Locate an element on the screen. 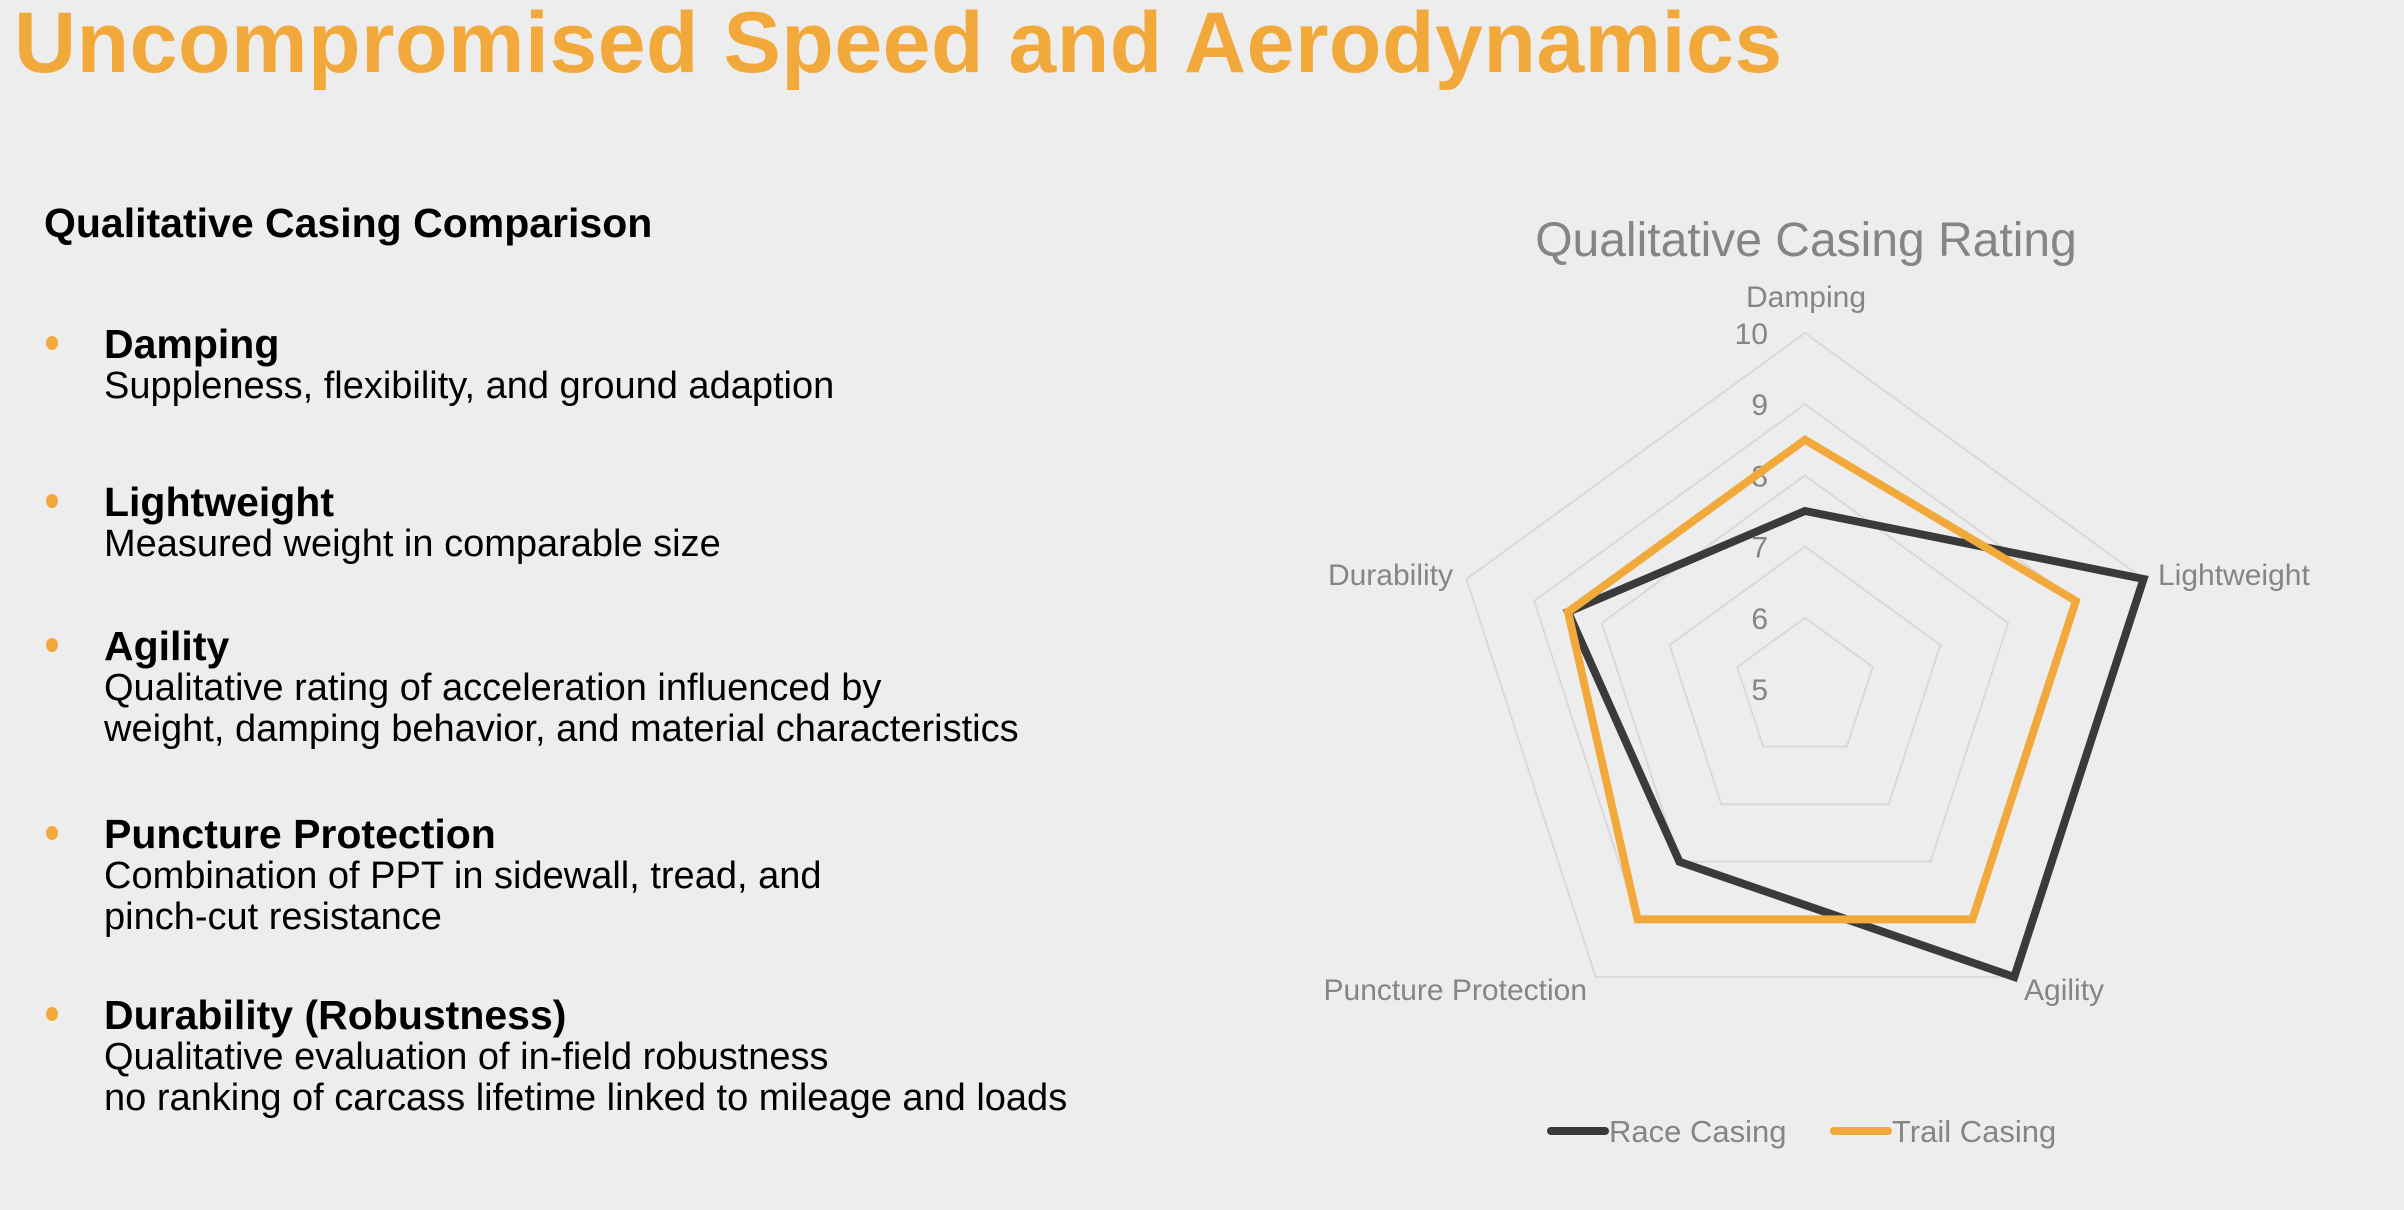  legend-label: Race Casing is located at coordinates (1697, 1131).